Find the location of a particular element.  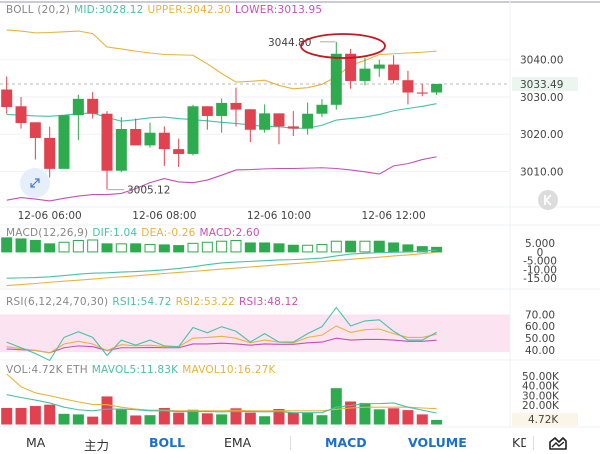

mavol10-line is located at coordinates (221, 392).